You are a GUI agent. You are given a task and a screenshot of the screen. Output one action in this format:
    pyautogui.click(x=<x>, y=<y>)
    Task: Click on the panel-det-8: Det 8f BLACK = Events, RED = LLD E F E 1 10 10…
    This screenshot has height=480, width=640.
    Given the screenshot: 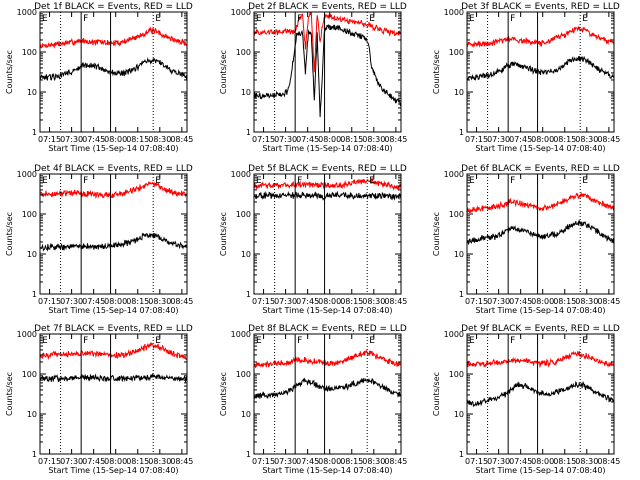 What is the action you would take?
    pyautogui.click(x=313, y=399)
    